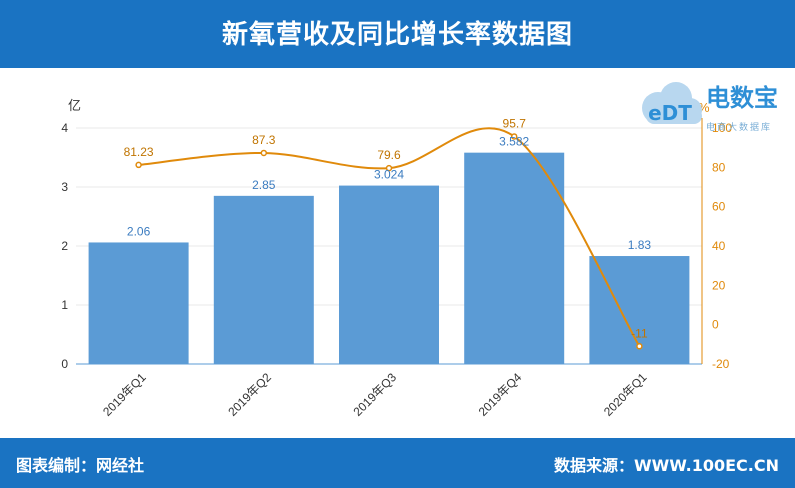 Image resolution: width=795 pixels, height=488 pixels. I want to click on revenue-data-label: 1.83, so click(640, 245).